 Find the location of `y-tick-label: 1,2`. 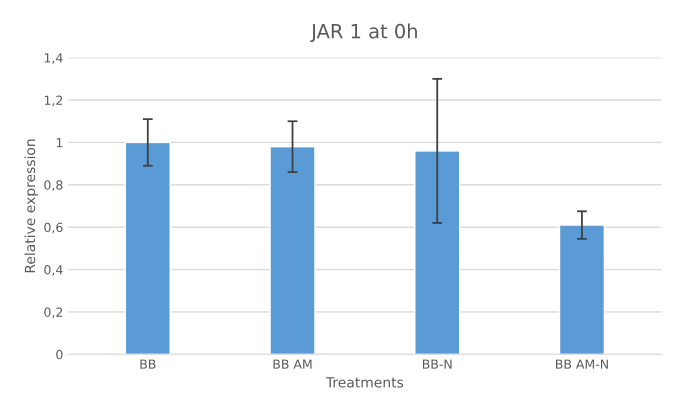

y-tick-label: 1,2 is located at coordinates (53, 101).